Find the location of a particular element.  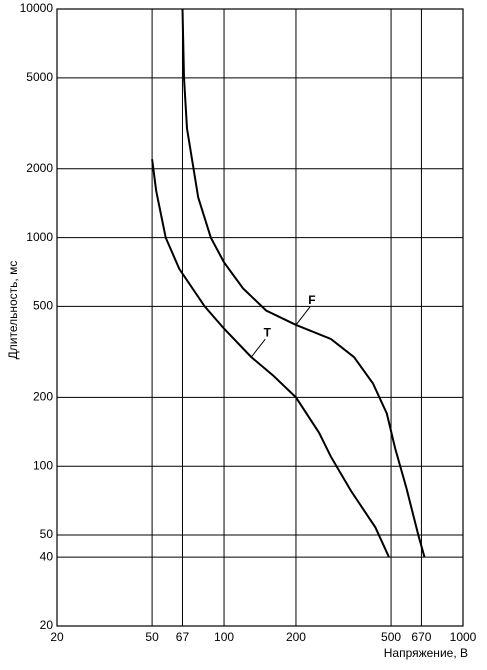

y-tick-label: 100 is located at coordinates (43, 465).